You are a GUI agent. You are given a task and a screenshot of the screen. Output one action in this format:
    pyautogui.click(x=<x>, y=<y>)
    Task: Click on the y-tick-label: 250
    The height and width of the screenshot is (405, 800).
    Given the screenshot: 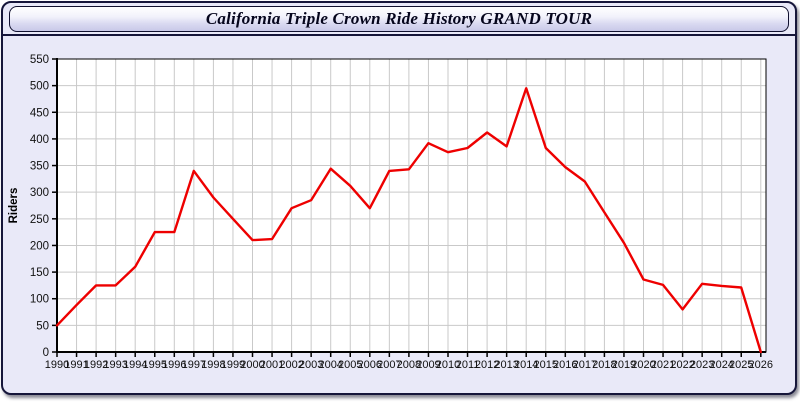 What is the action you would take?
    pyautogui.click(x=39, y=220)
    